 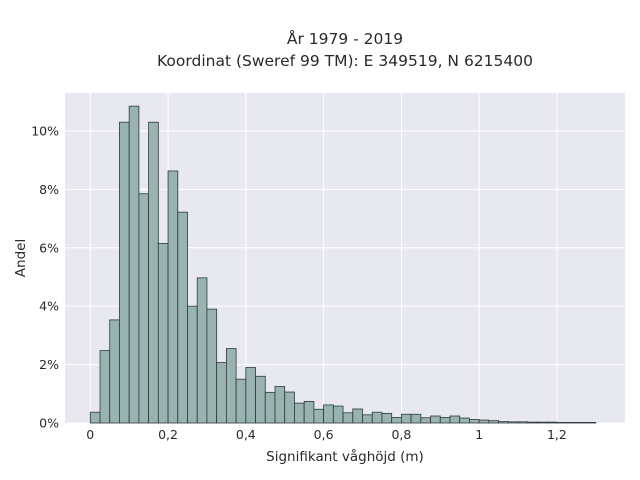 What do you see at coordinates (49, 189) in the screenshot?
I see `y-tick-label: 8%` at bounding box center [49, 189].